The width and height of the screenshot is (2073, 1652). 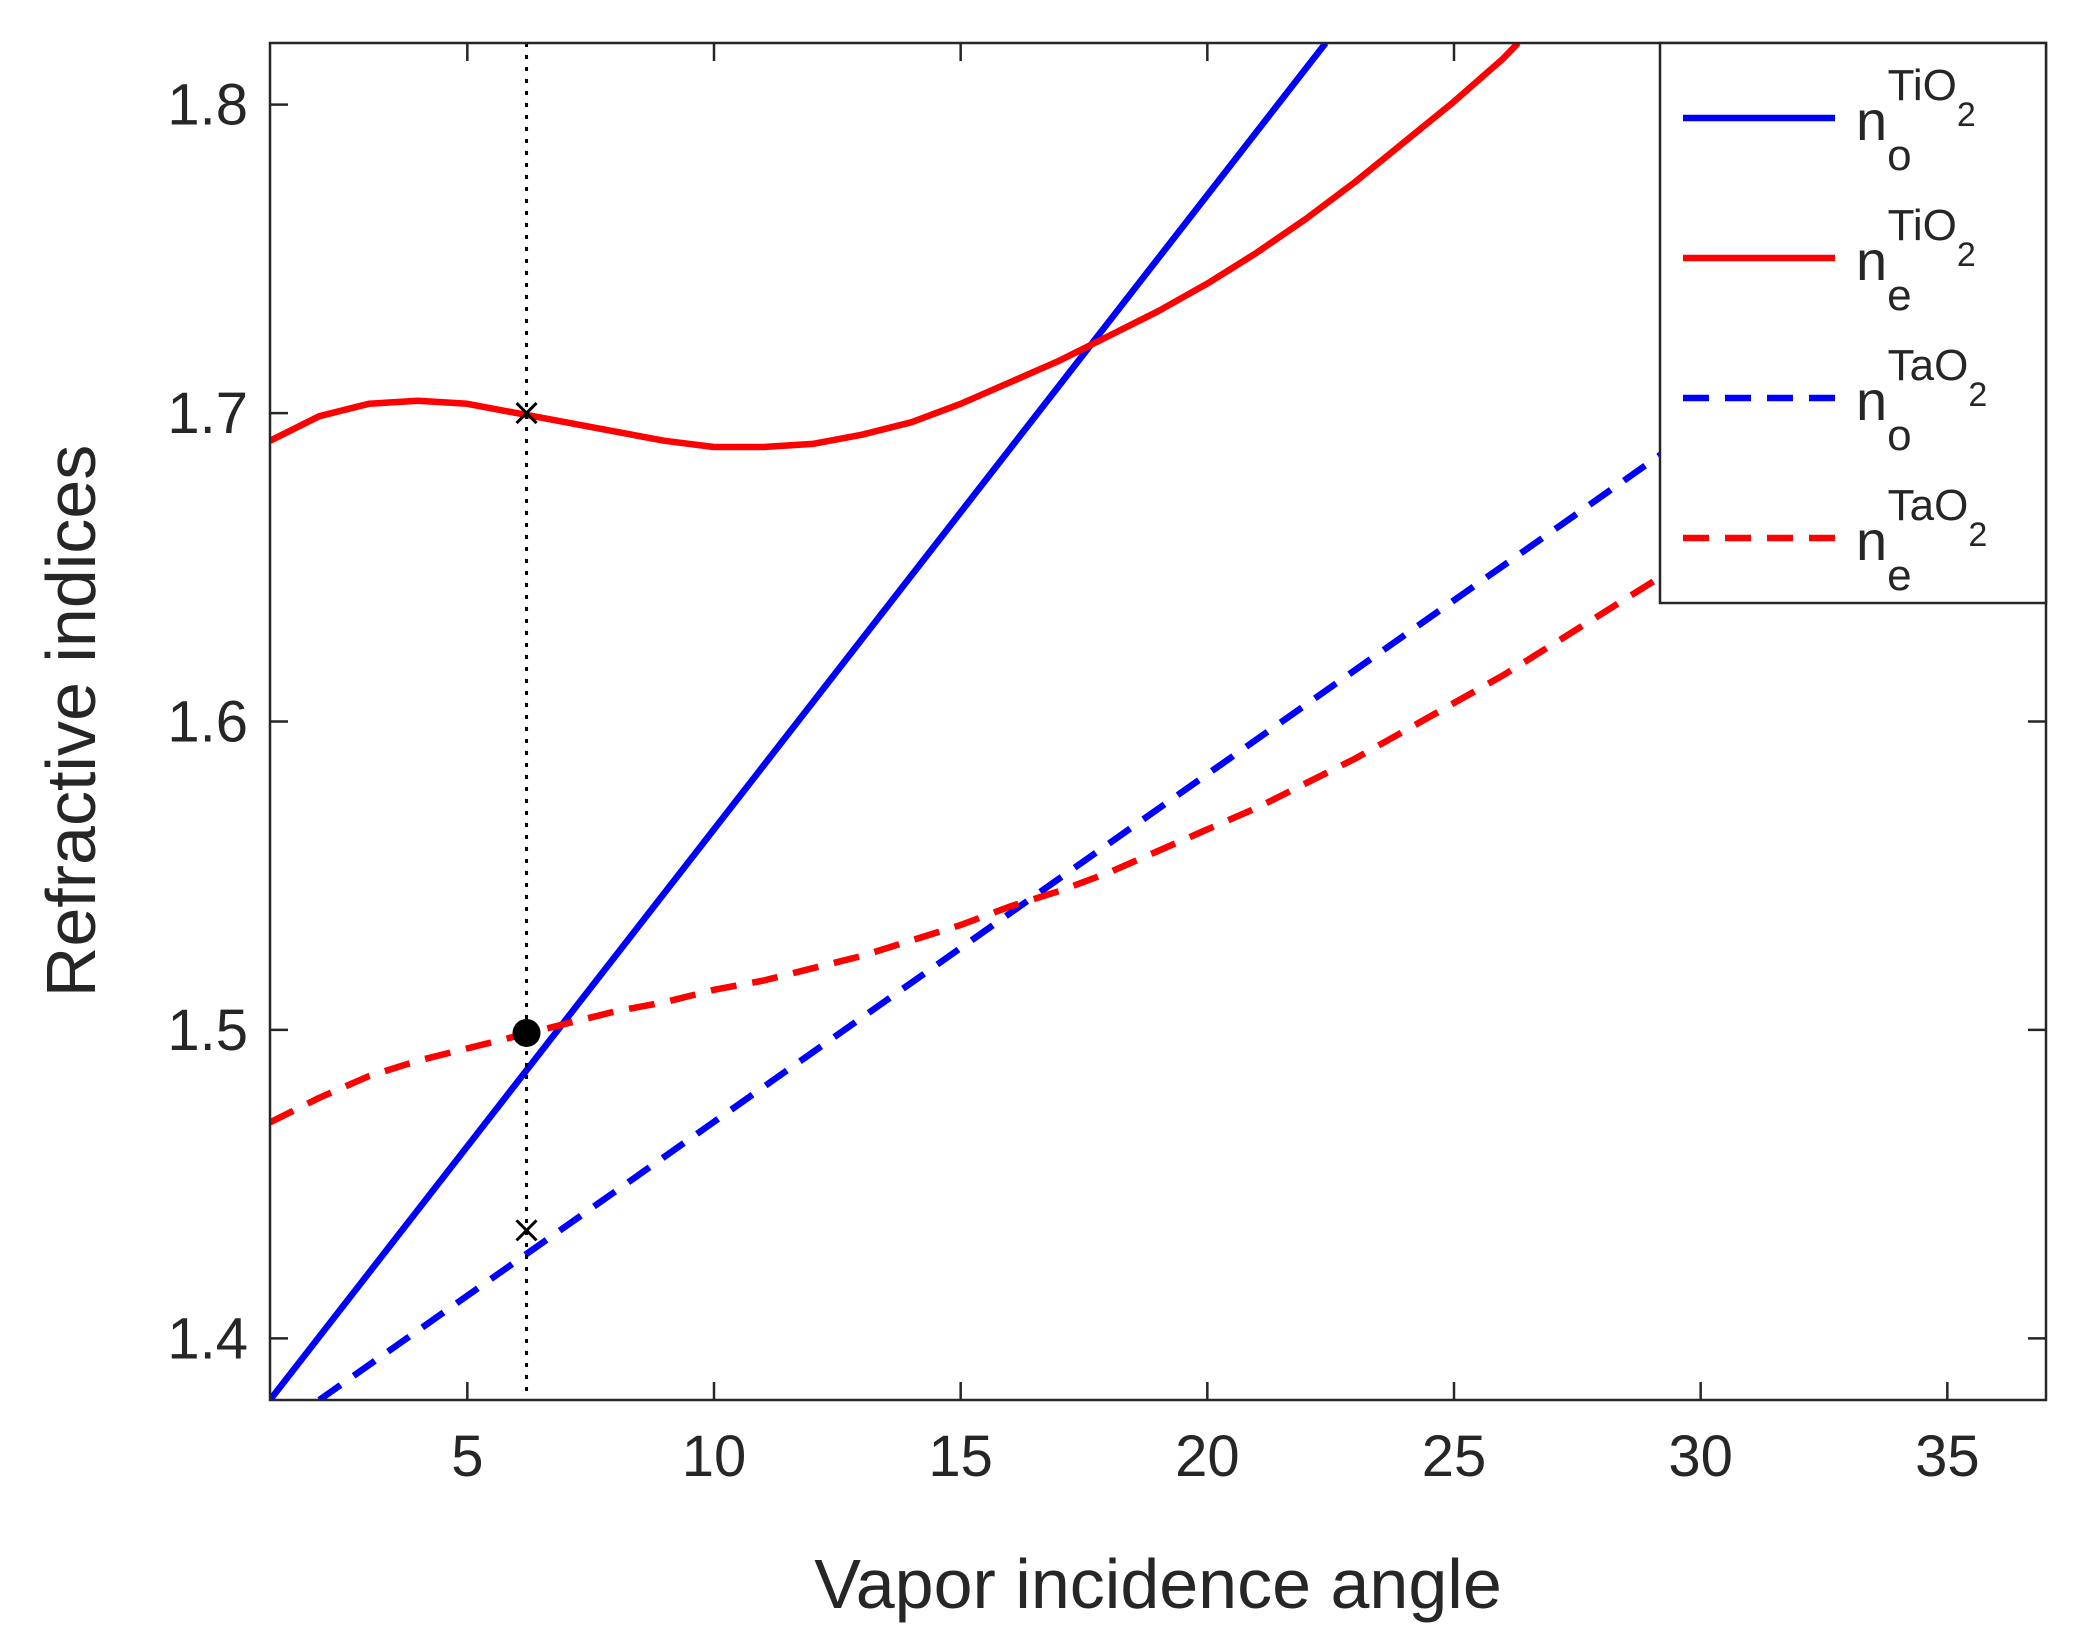 I want to click on x-tick-label: 30, so click(x=1700, y=1456).